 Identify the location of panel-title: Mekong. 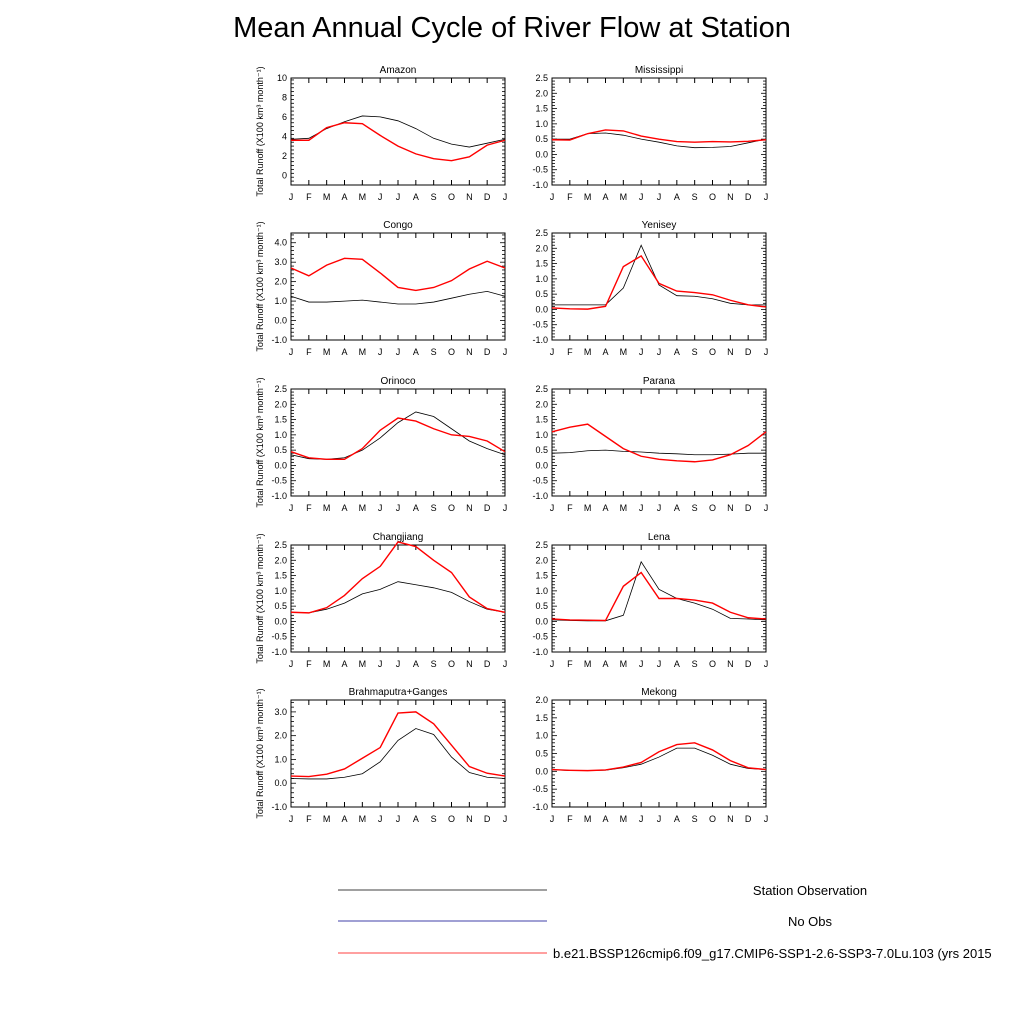
(659, 692).